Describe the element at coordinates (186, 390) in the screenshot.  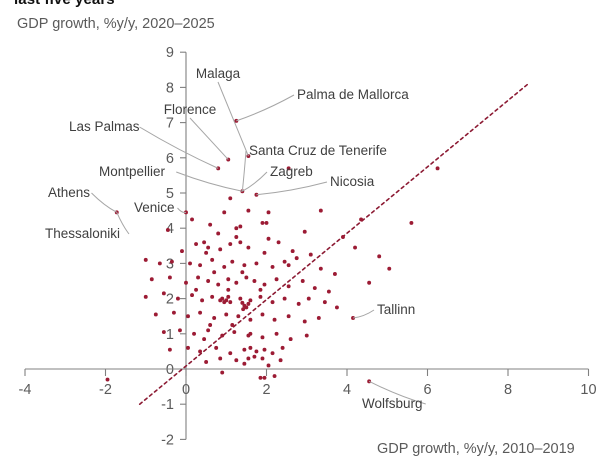
I see `x-tick-label: 0` at that location.